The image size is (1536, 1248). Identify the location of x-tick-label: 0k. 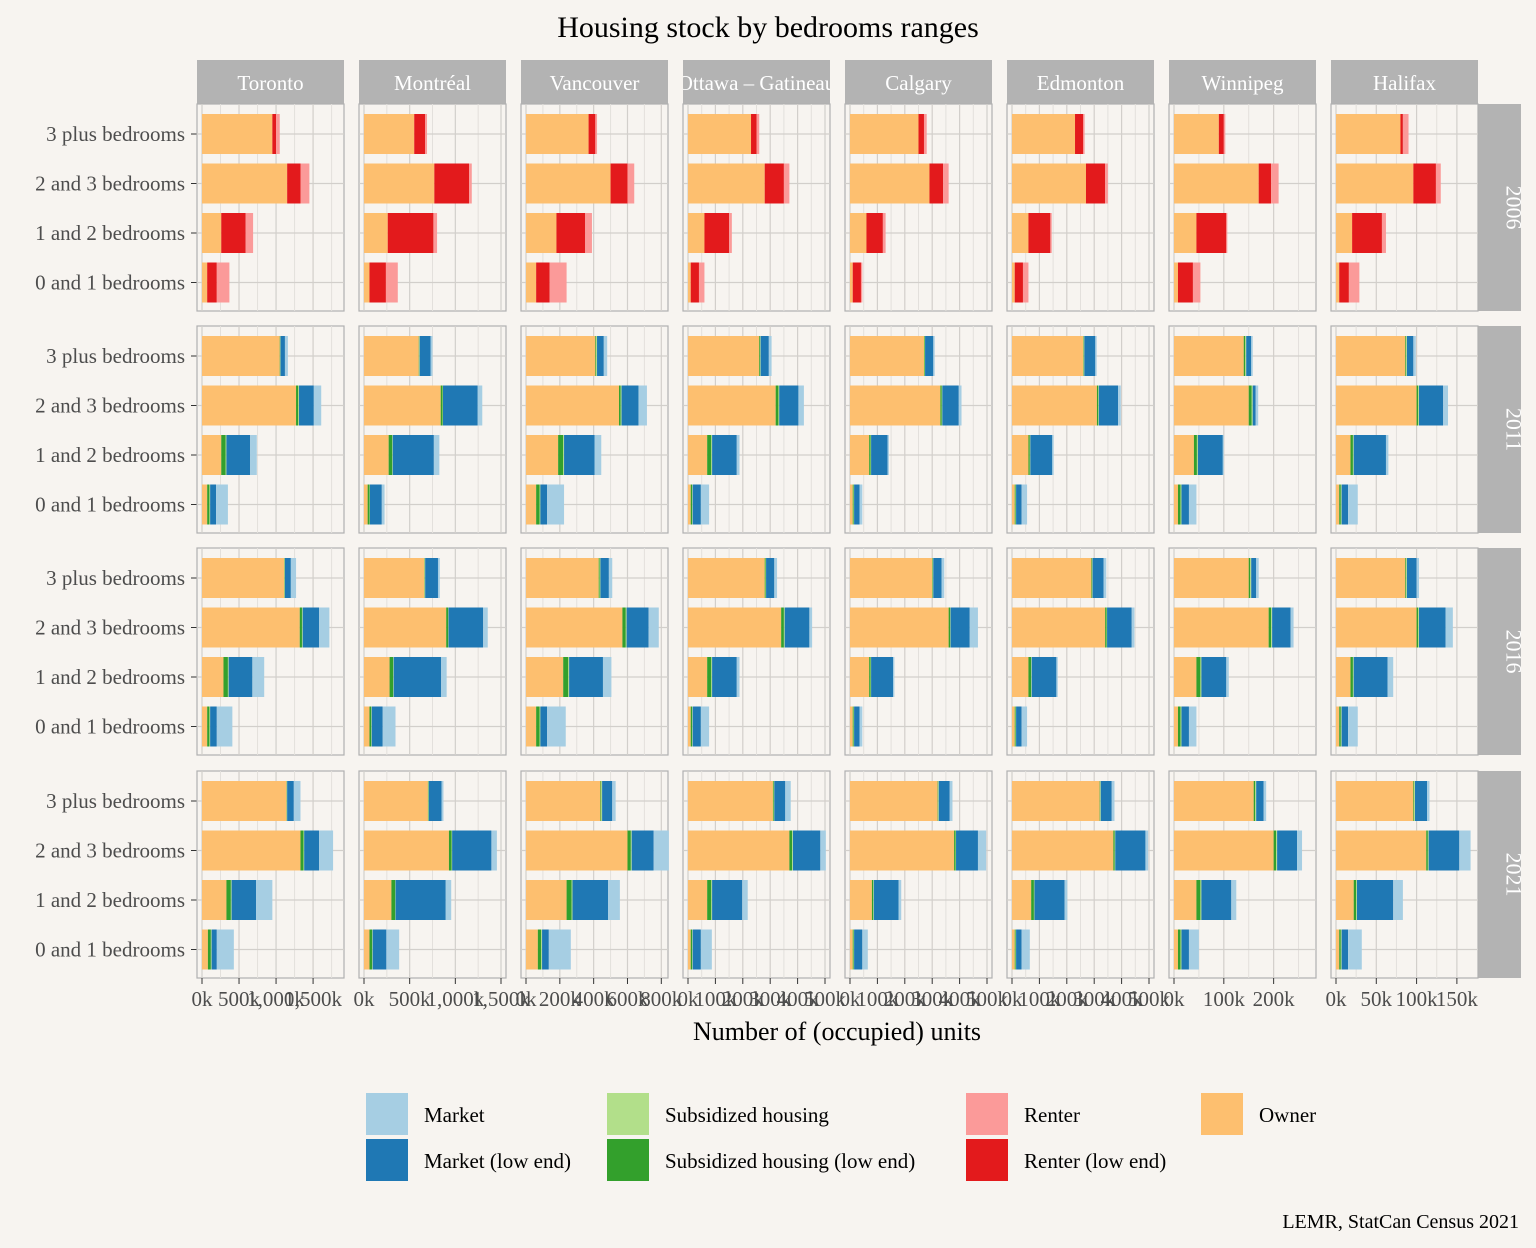
(1175, 999).